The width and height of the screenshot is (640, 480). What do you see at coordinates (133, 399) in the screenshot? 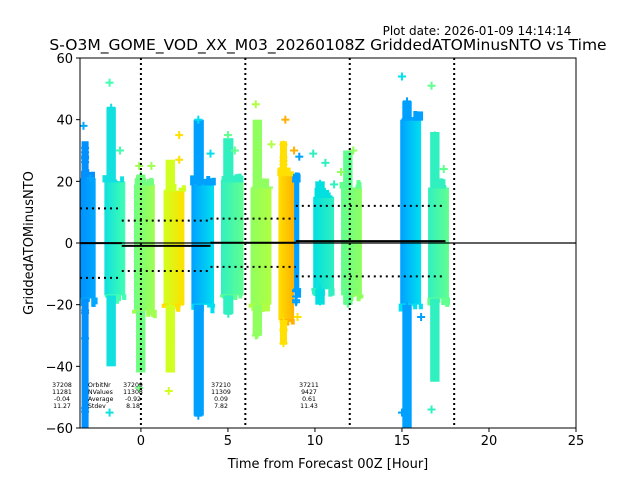
I see `stats-value: -0.92` at bounding box center [133, 399].